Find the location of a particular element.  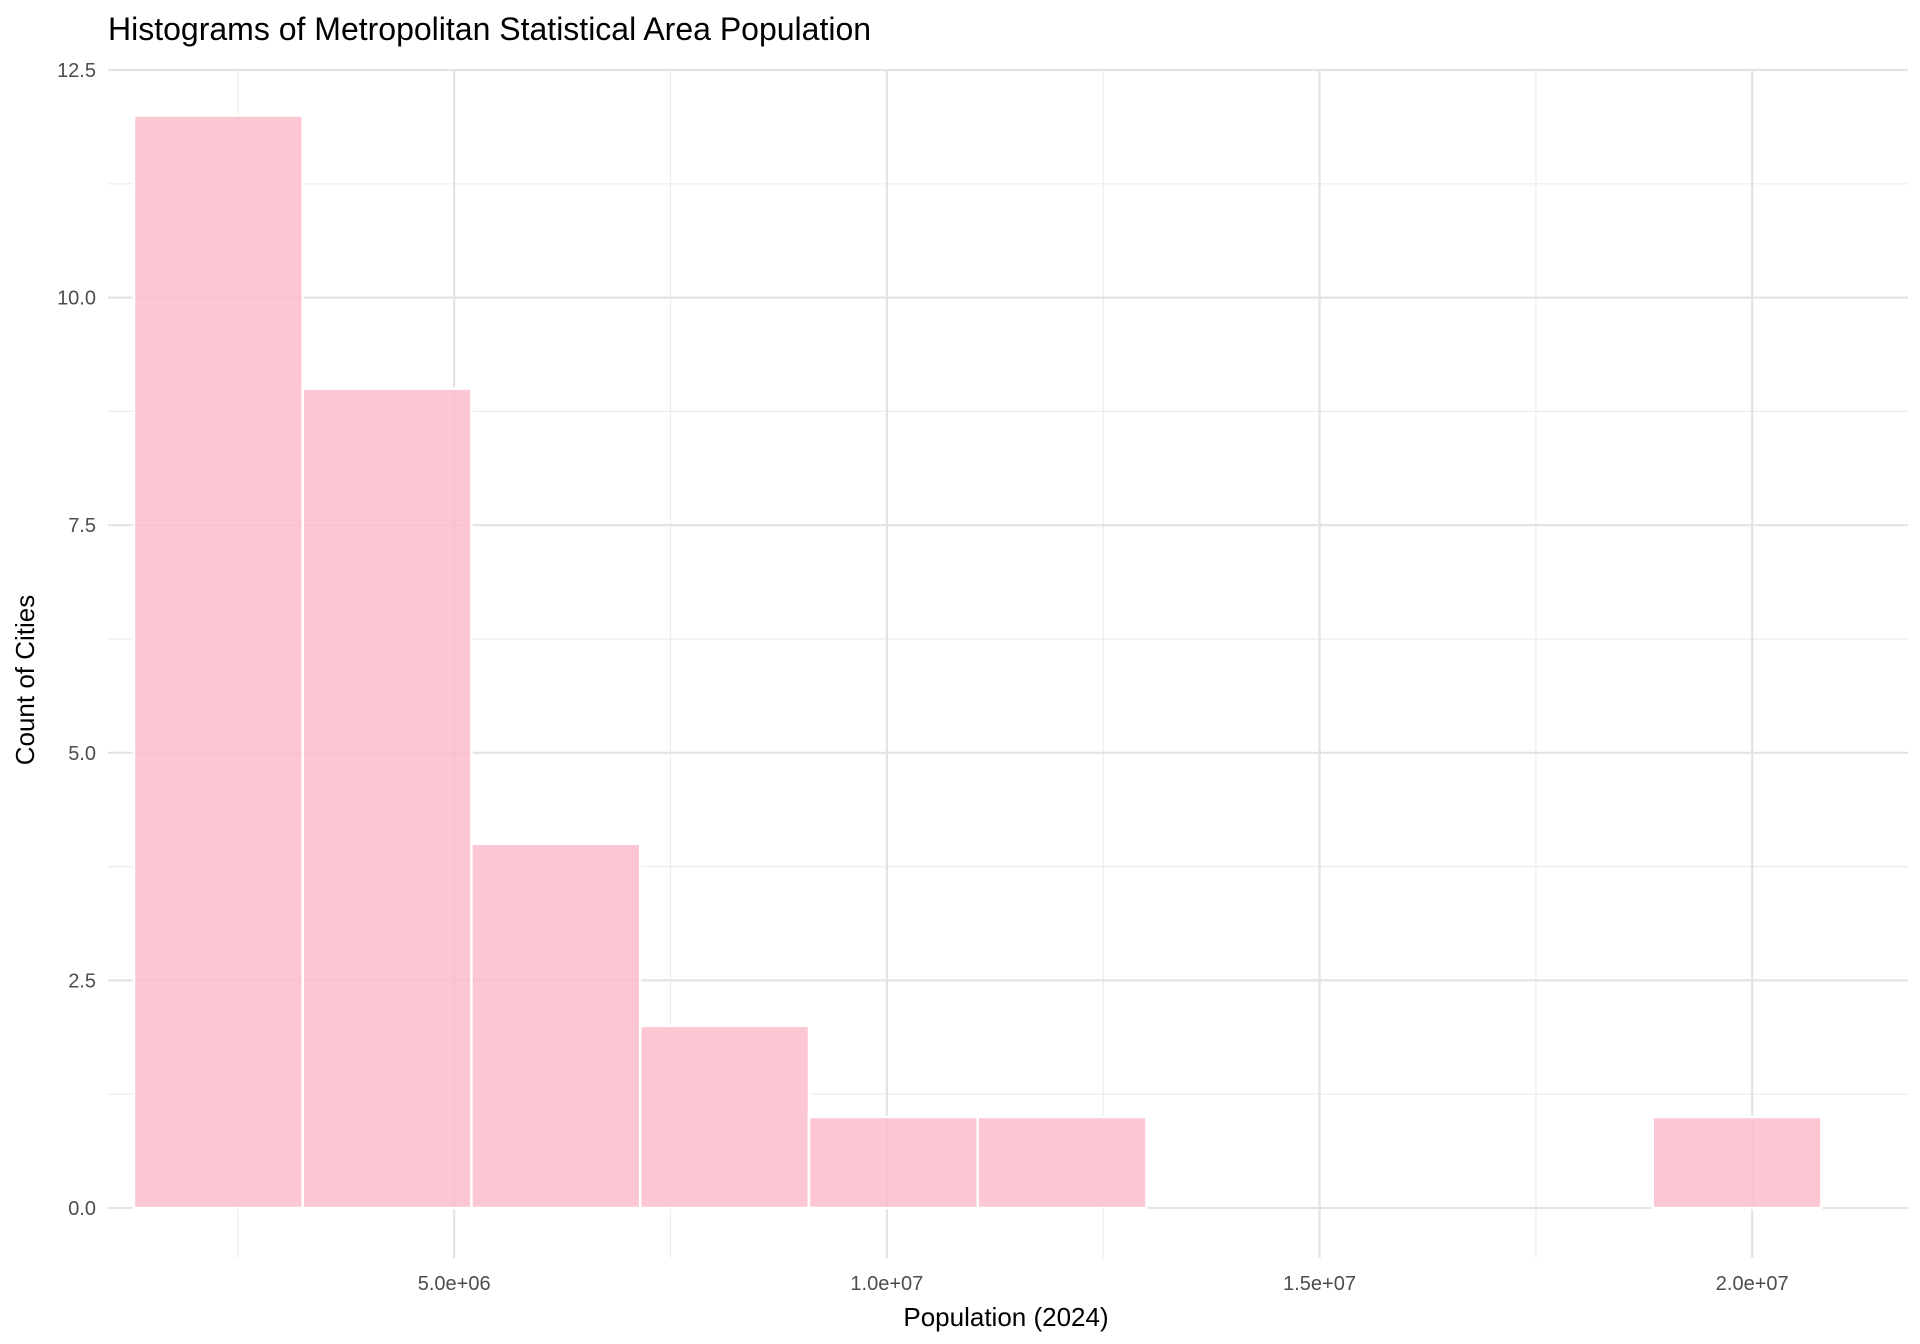

x-tick-label: 2.0e+07 is located at coordinates (1752, 1284).